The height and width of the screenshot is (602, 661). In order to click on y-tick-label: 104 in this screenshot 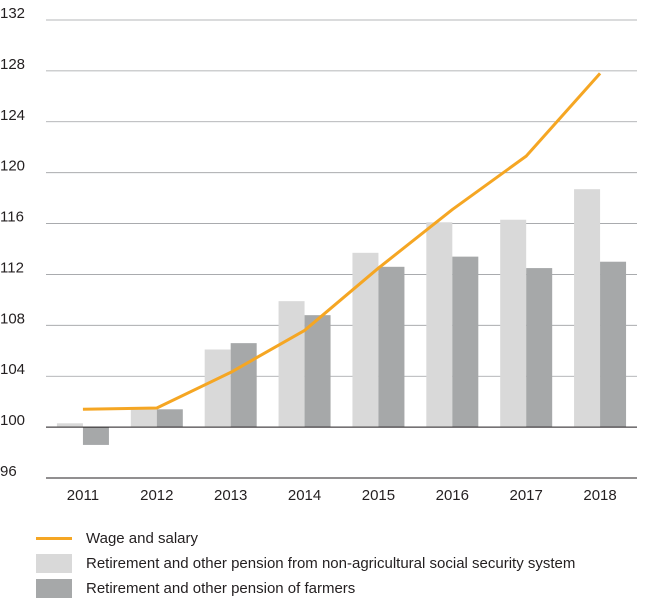, I will do `click(12, 369)`.